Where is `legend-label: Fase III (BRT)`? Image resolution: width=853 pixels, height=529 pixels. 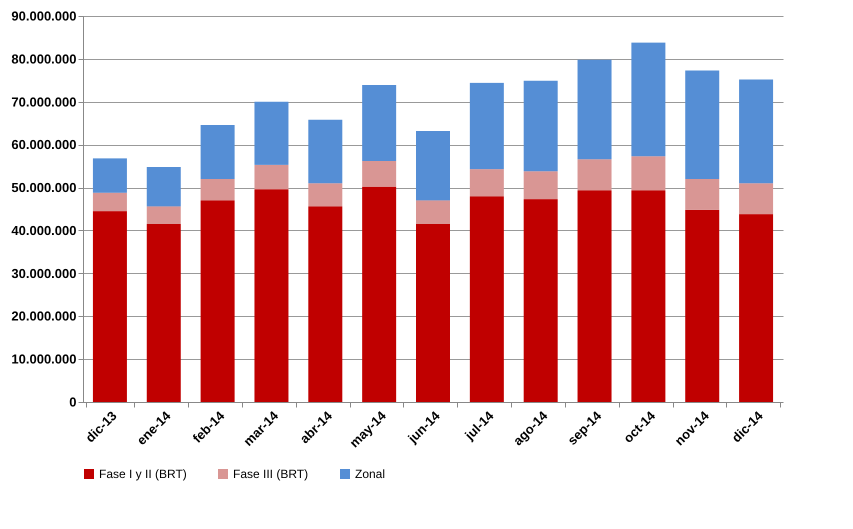 legend-label: Fase III (BRT) is located at coordinates (270, 474).